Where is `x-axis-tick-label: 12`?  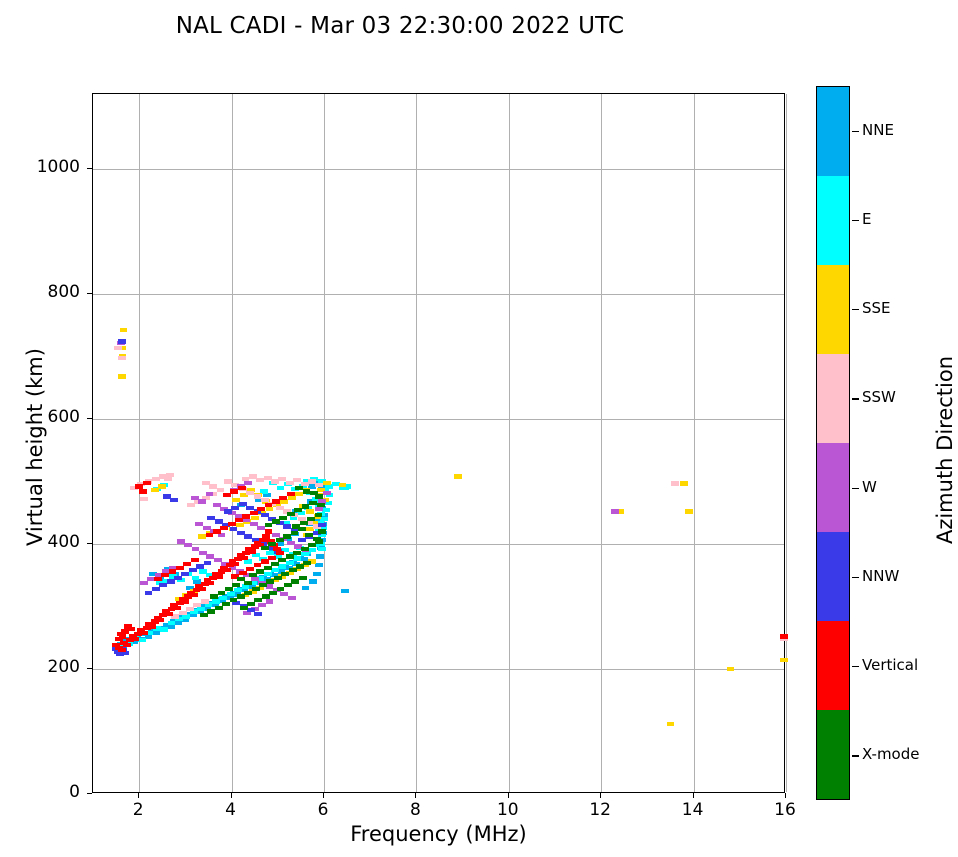
x-axis-tick-label: 12 is located at coordinates (600, 810).